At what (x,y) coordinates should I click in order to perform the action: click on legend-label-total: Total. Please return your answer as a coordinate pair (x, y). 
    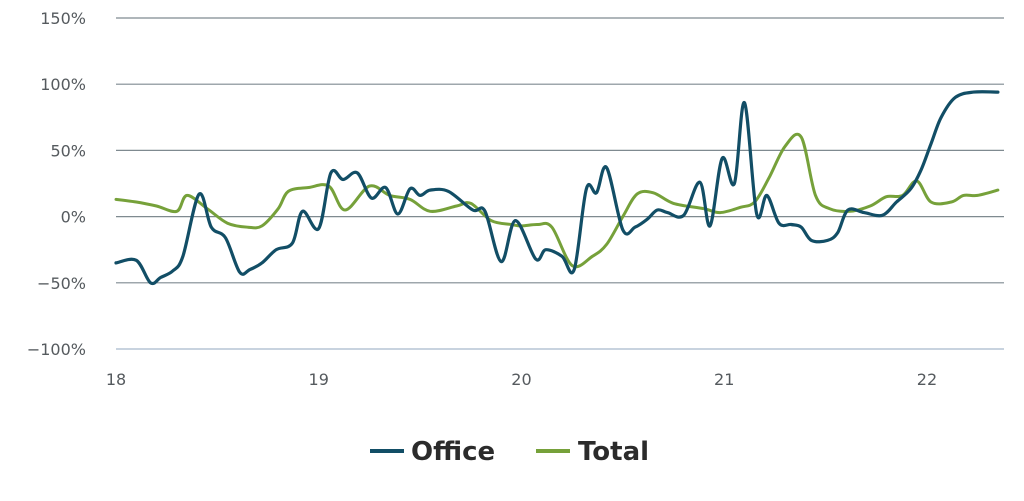
    Looking at the image, I should click on (613, 452).